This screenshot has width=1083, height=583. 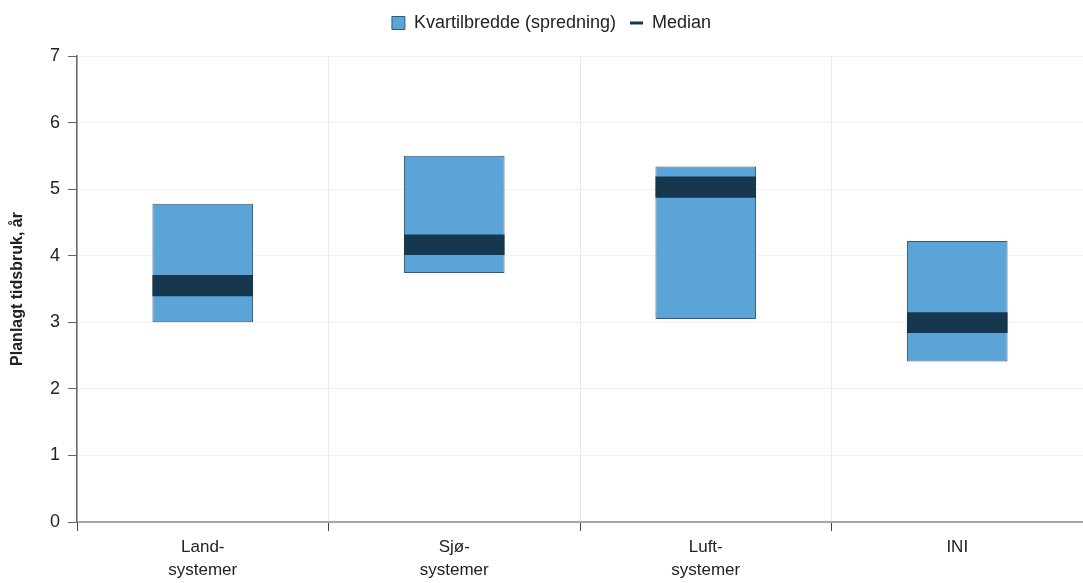 I want to click on x-tick-label: Land- systemer, so click(x=203, y=558).